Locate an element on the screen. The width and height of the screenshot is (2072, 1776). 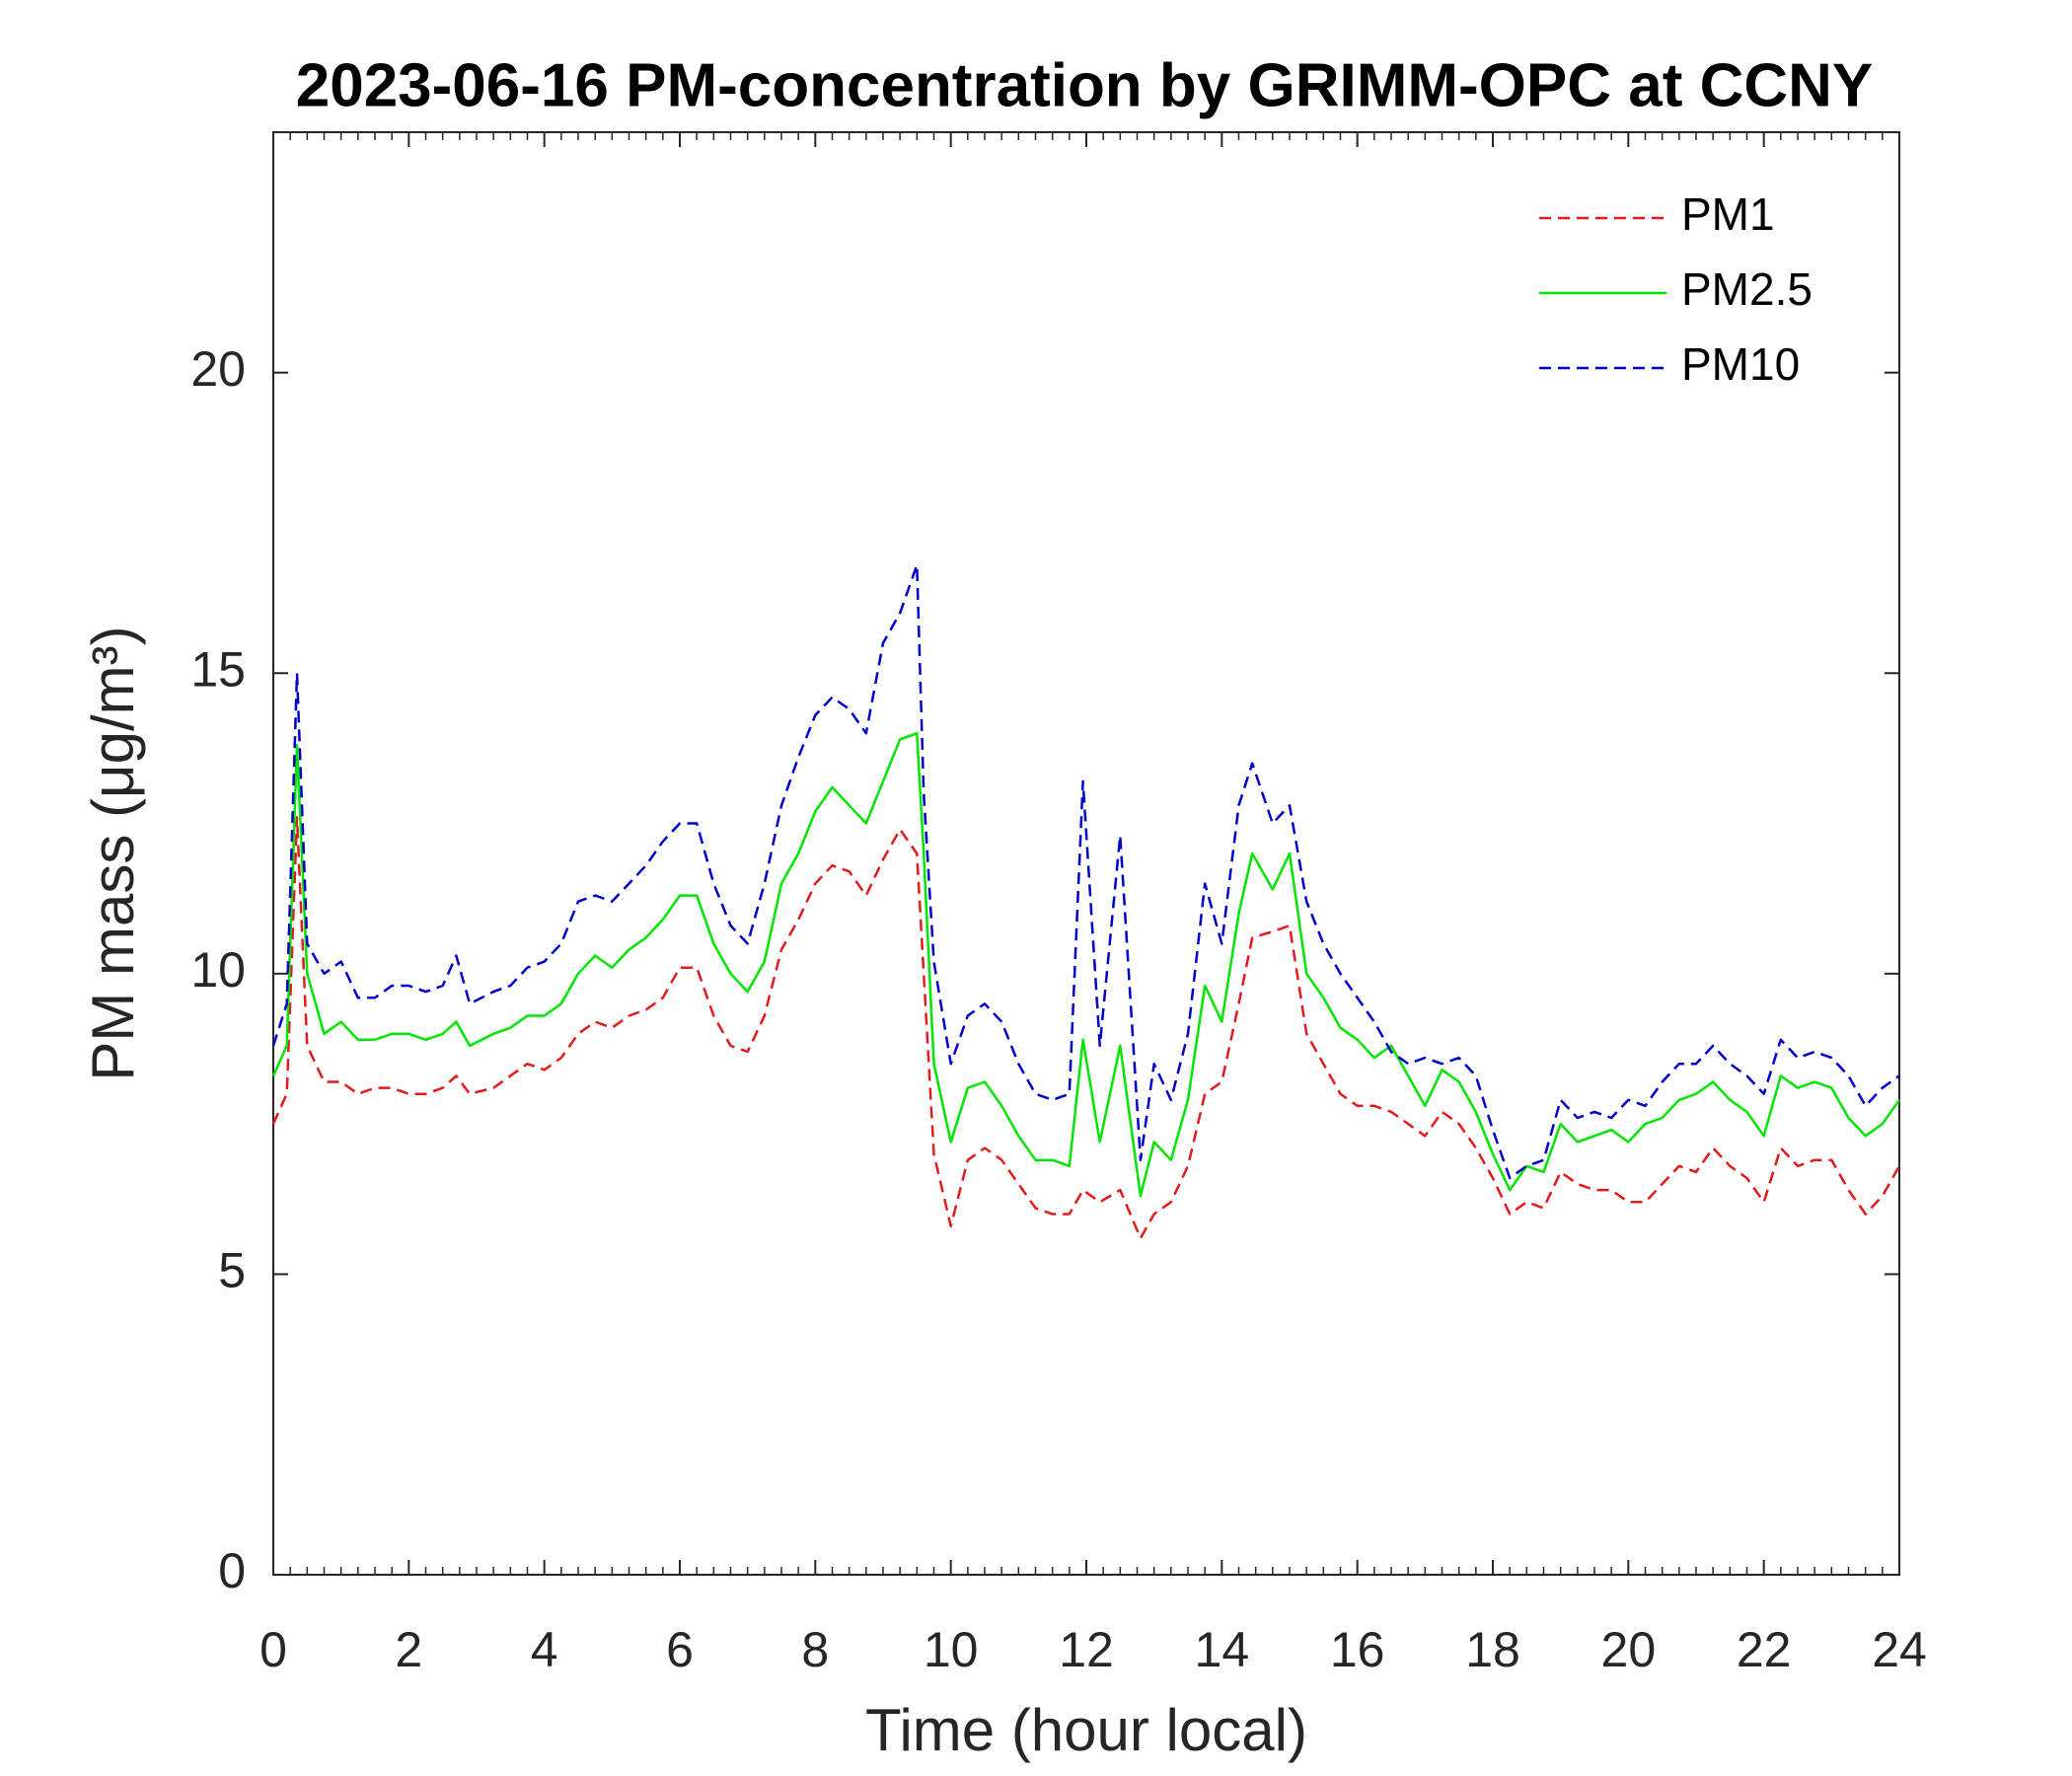
x-tick-label: 8 is located at coordinates (815, 1650).